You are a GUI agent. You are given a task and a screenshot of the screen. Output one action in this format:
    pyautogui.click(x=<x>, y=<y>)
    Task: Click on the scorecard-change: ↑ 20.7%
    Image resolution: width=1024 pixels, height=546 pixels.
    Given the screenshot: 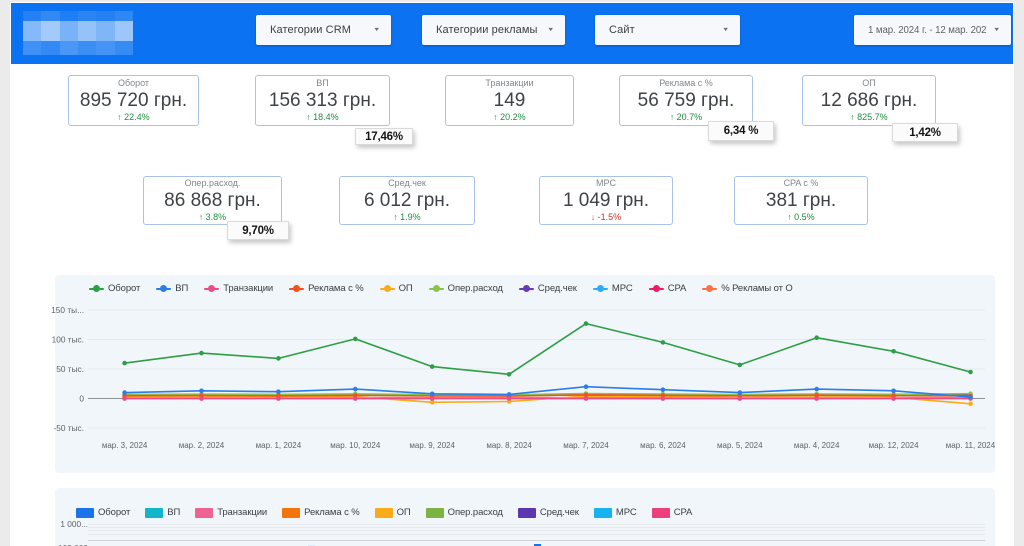 What is the action you would take?
    pyautogui.click(x=686, y=117)
    